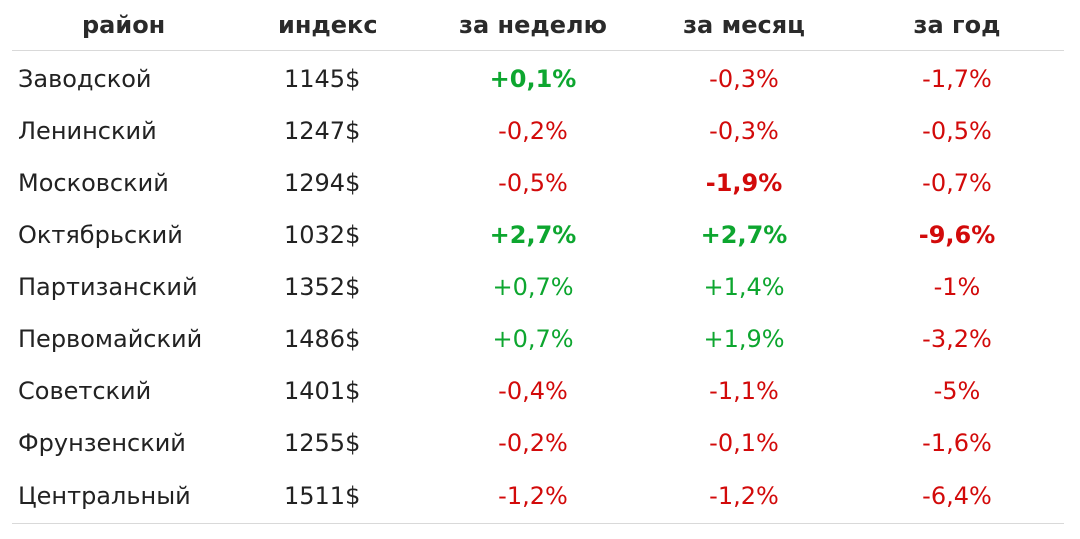 The image size is (1080, 539). Describe the element at coordinates (87, 131) in the screenshot. I see `district-name: Ленинский` at that location.